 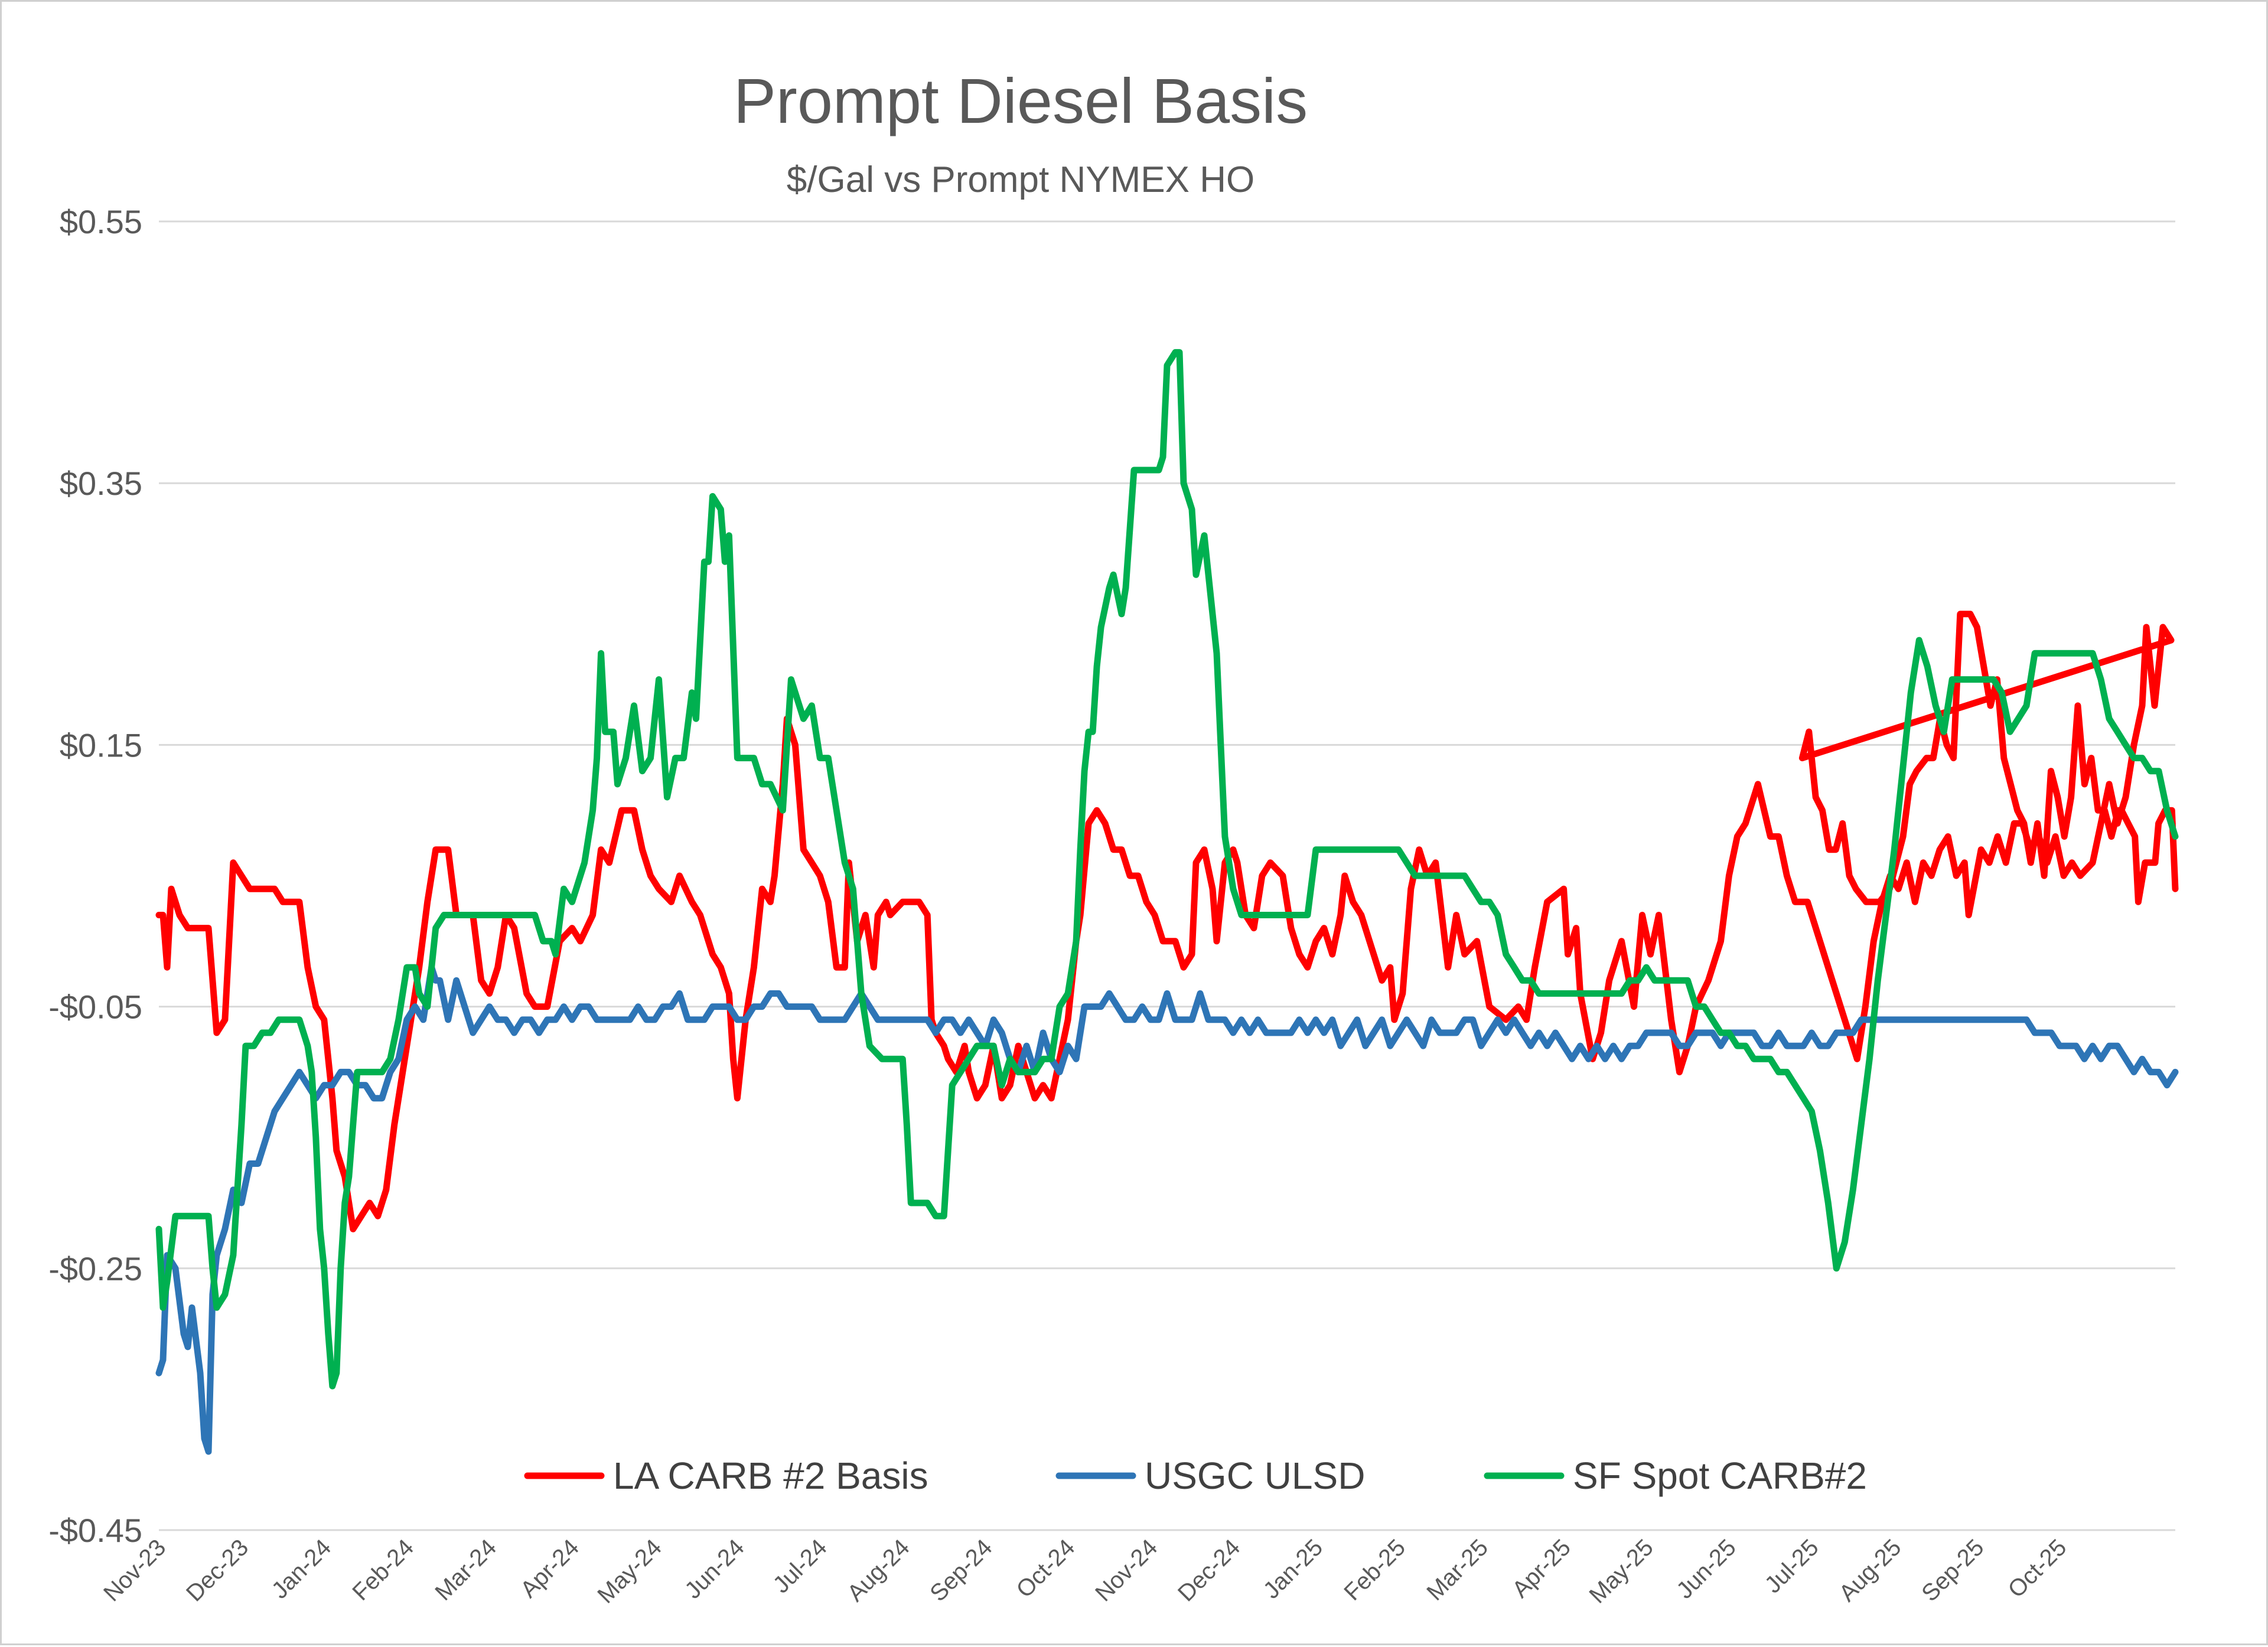 What do you see at coordinates (629, 1571) in the screenshot?
I see `x-tick-label: May-24` at bounding box center [629, 1571].